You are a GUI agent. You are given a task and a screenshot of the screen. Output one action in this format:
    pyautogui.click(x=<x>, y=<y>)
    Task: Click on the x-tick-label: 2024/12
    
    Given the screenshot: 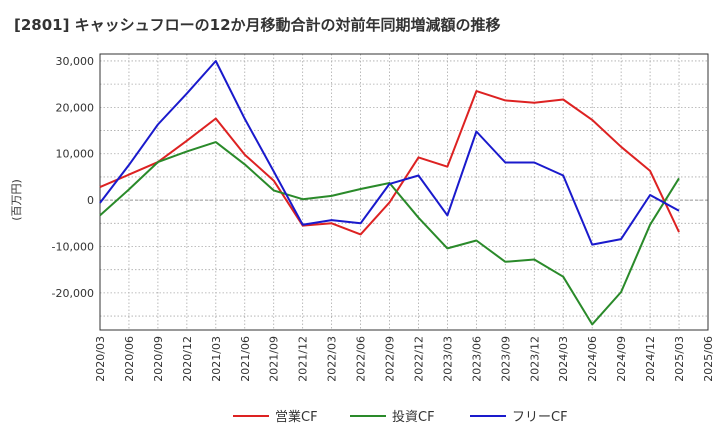 What is the action you would take?
    pyautogui.click(x=650, y=359)
    